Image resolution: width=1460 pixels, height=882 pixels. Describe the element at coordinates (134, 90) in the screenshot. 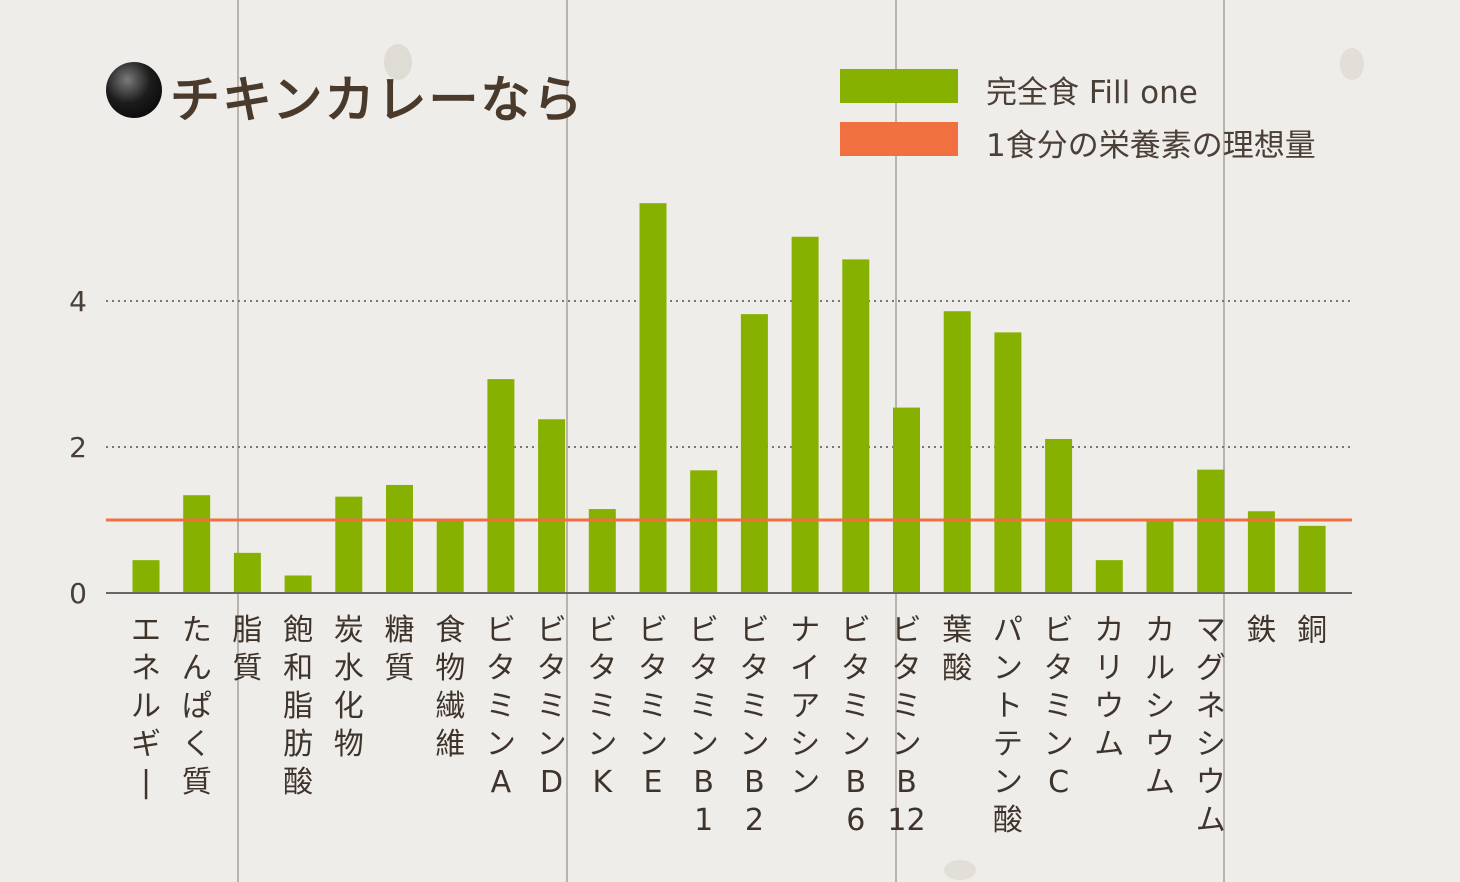

I see `title-bullet-icon` at that location.